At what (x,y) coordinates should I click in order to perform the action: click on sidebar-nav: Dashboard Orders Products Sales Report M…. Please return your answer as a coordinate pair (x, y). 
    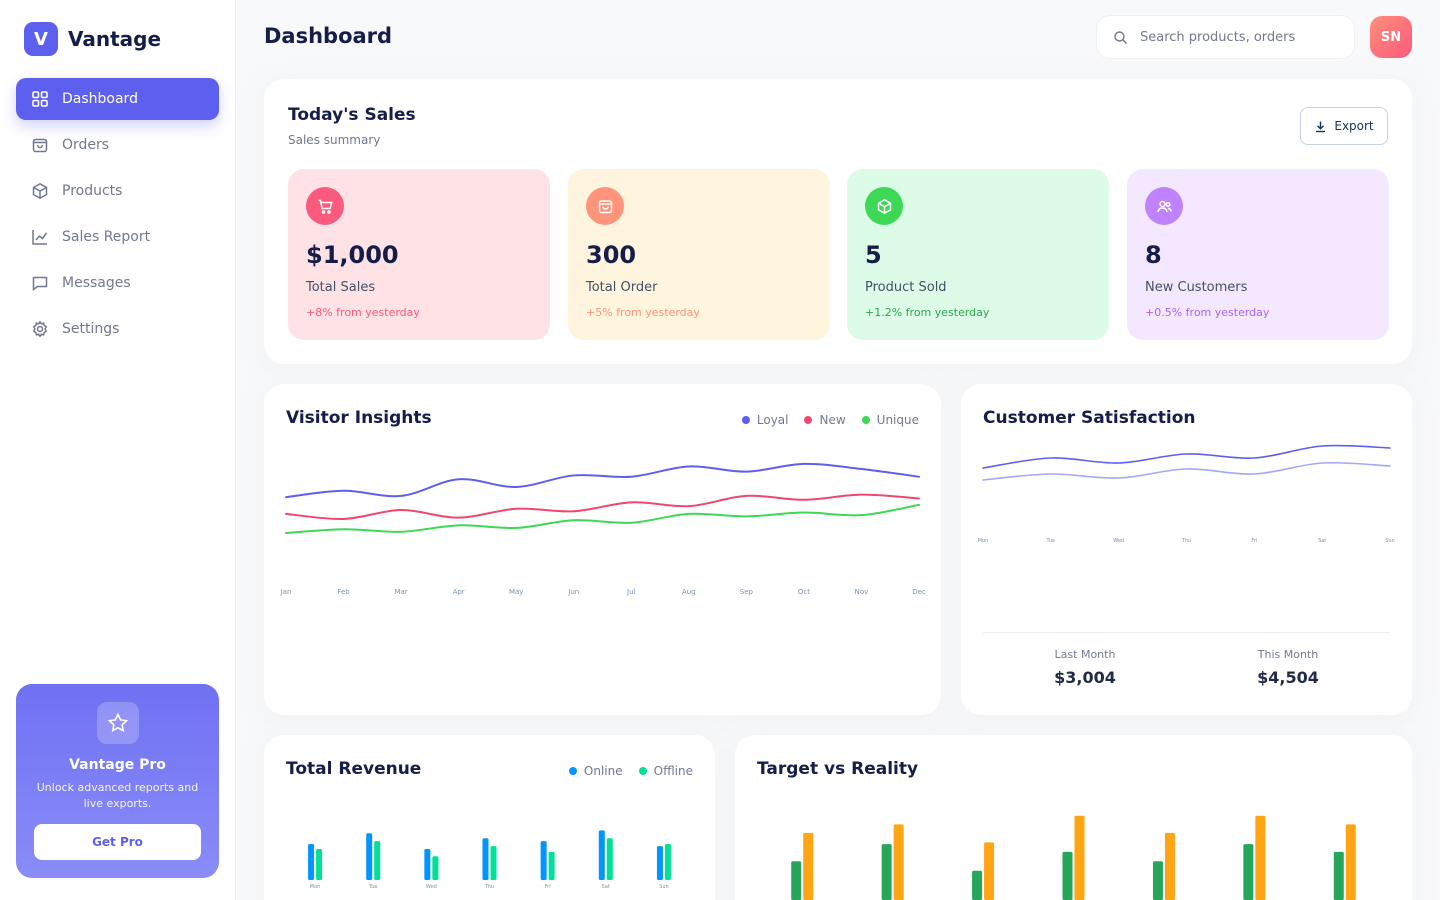
    Looking at the image, I should click on (117, 216).